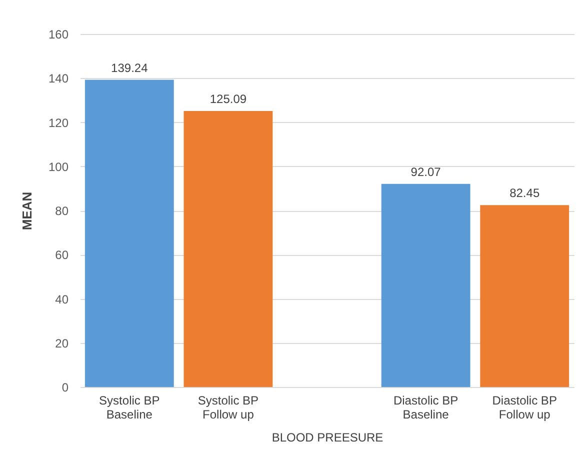 Image resolution: width=586 pixels, height=457 pixels. What do you see at coordinates (425, 408) in the screenshot?
I see `x-tick-label: Diastolic BP Baseline` at bounding box center [425, 408].